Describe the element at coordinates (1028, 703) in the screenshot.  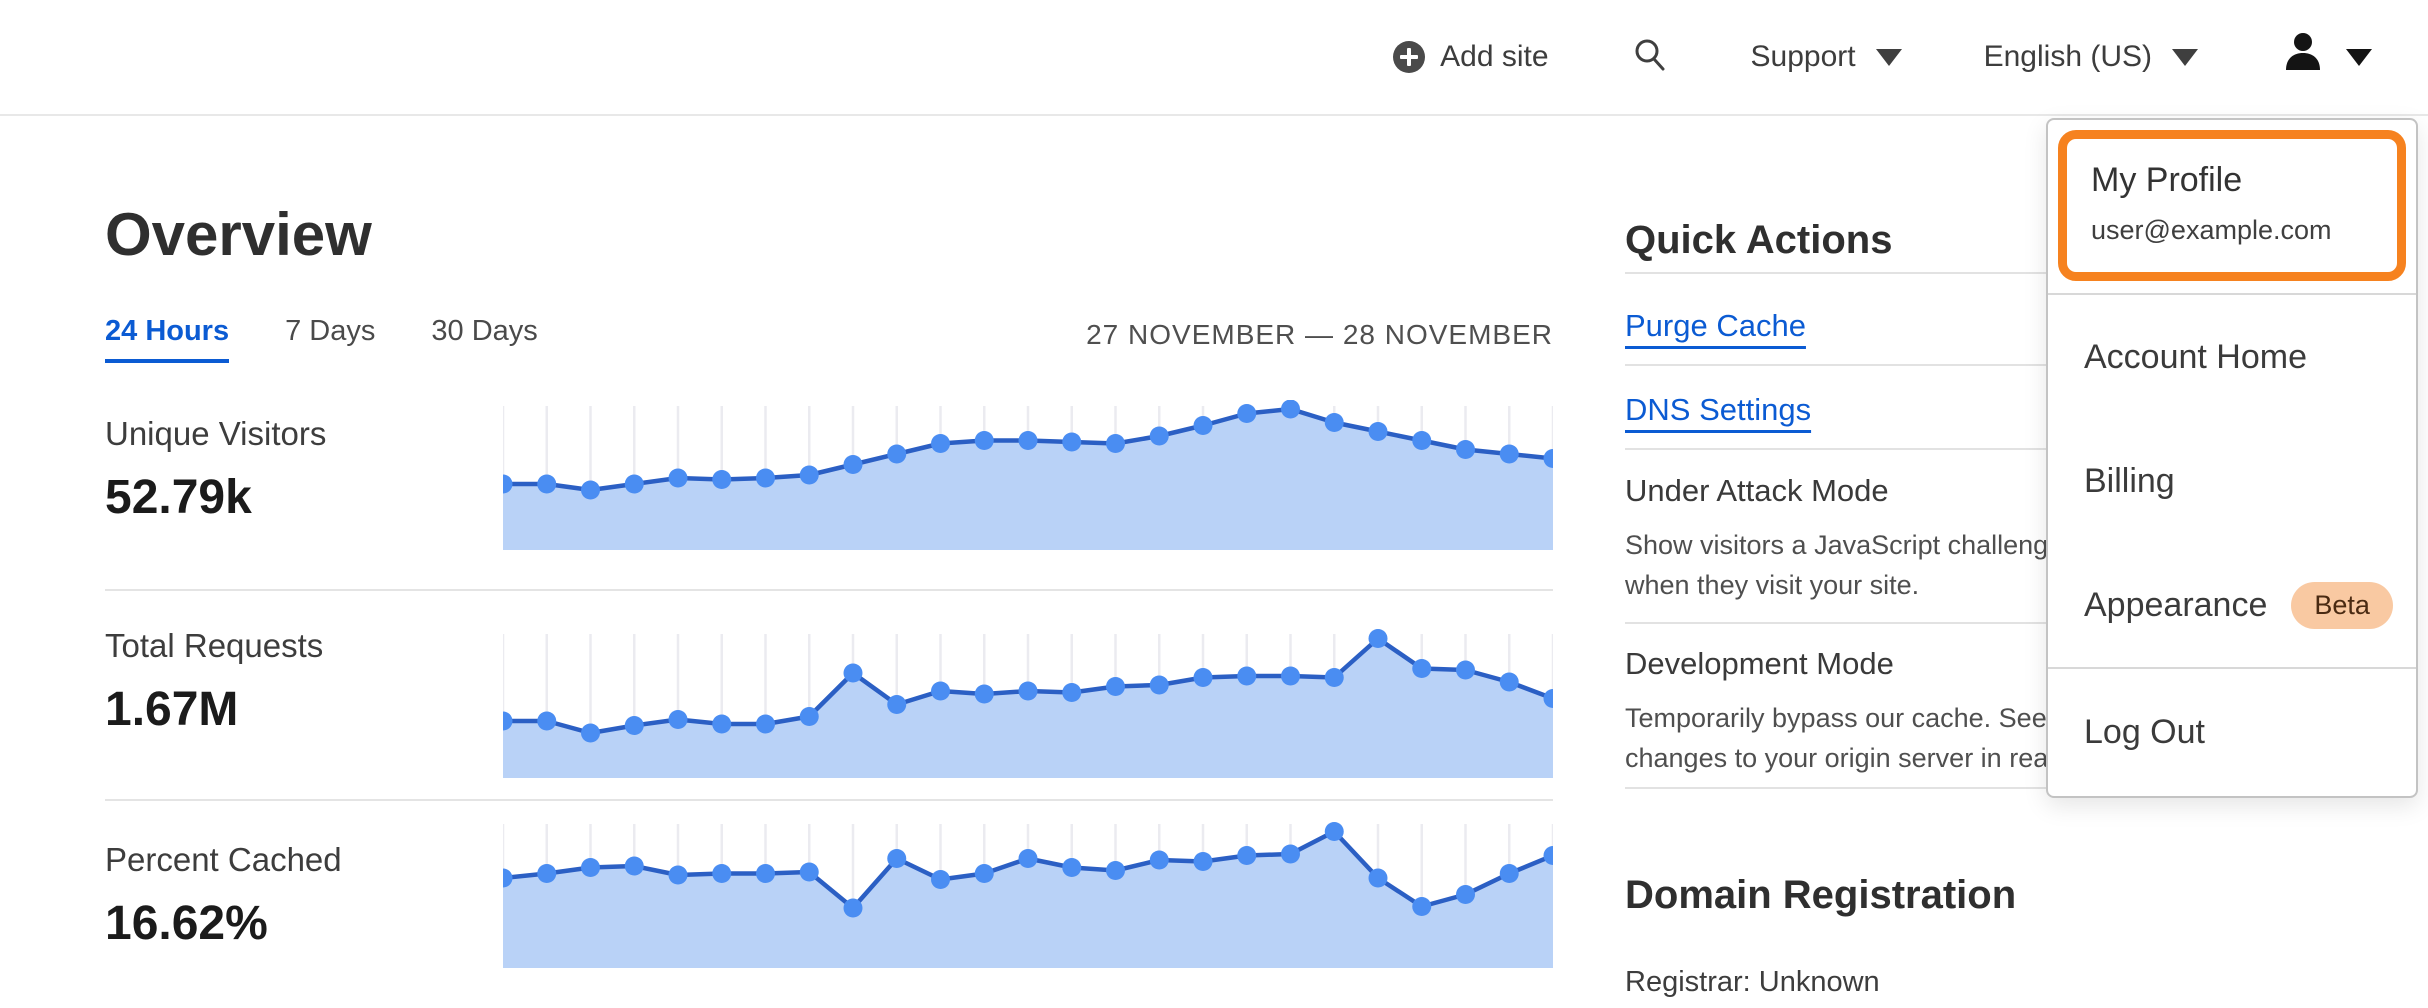
I see `total-requests-chart` at that location.